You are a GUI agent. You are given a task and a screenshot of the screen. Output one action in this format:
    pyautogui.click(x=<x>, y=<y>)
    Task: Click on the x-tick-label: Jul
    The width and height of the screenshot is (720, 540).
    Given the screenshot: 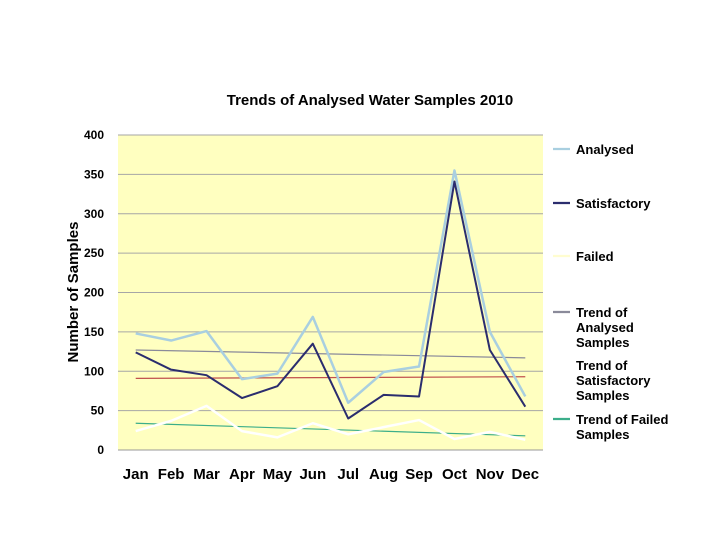 What is the action you would take?
    pyautogui.click(x=348, y=474)
    